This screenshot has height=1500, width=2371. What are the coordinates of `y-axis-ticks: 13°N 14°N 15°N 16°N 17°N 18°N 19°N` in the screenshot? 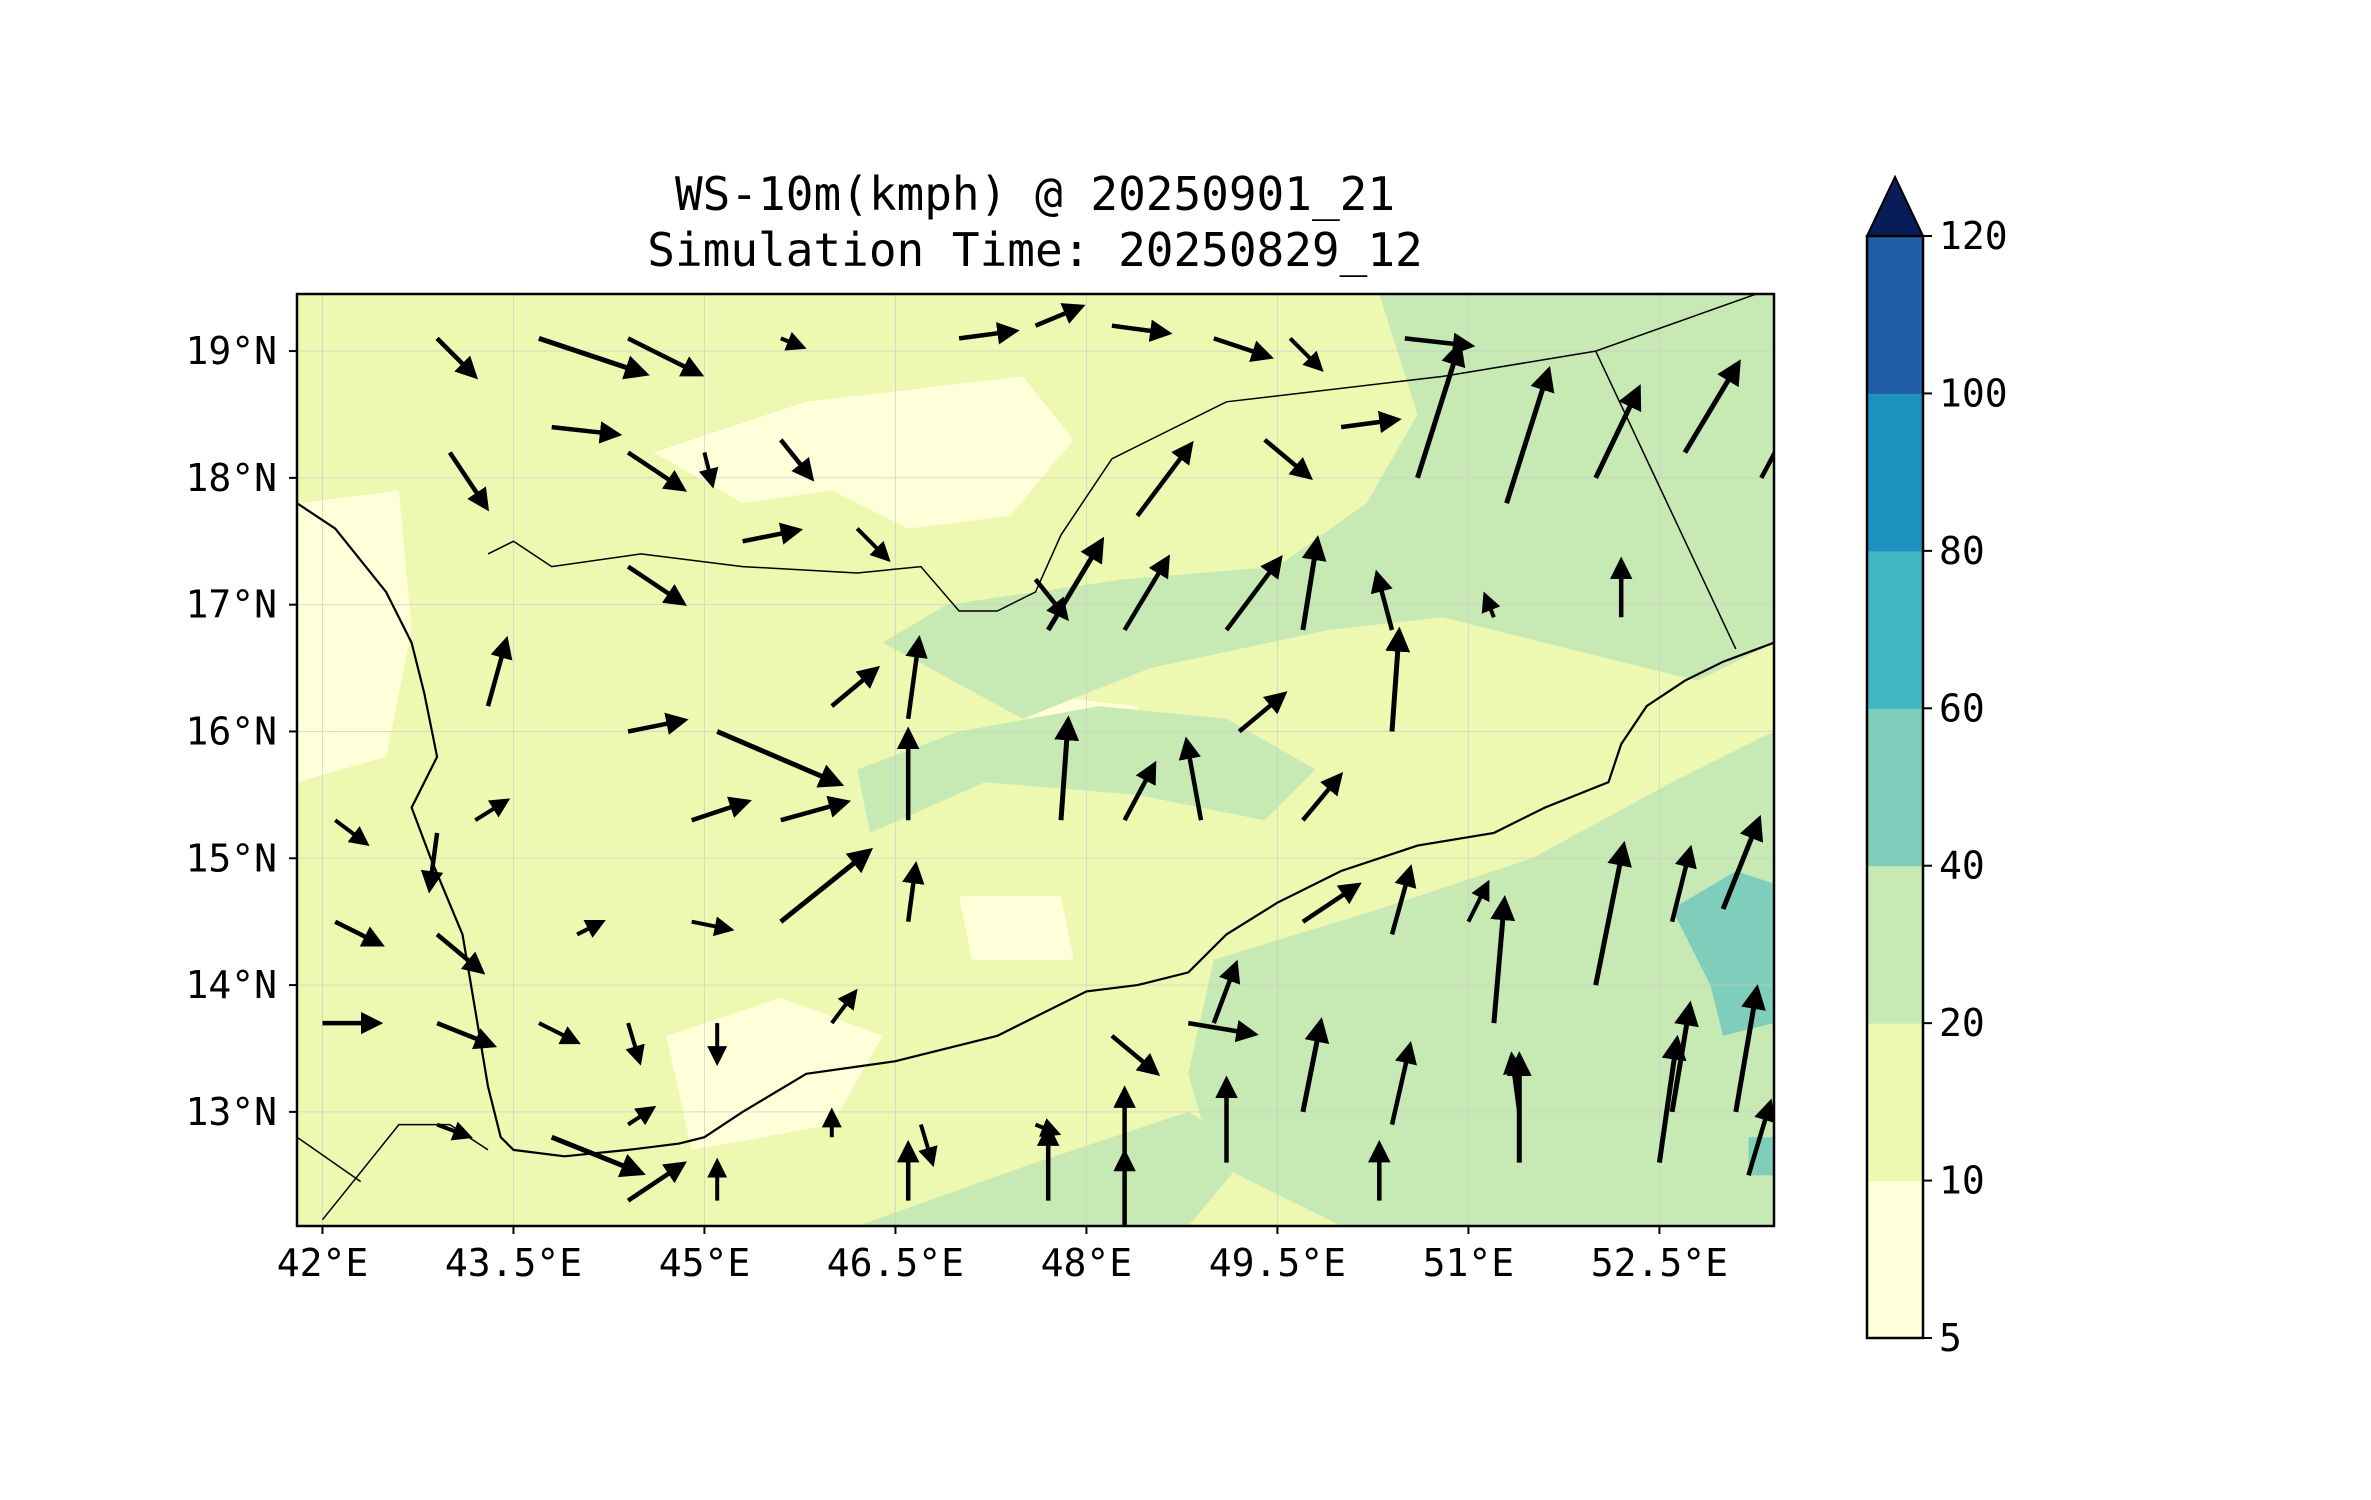 It's located at (241, 731).